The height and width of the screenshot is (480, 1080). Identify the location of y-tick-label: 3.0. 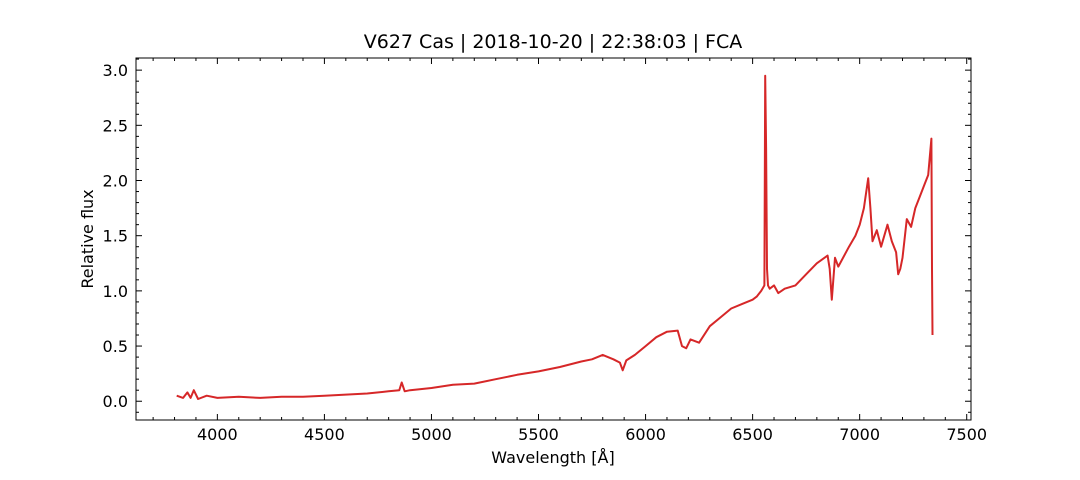
(115, 70).